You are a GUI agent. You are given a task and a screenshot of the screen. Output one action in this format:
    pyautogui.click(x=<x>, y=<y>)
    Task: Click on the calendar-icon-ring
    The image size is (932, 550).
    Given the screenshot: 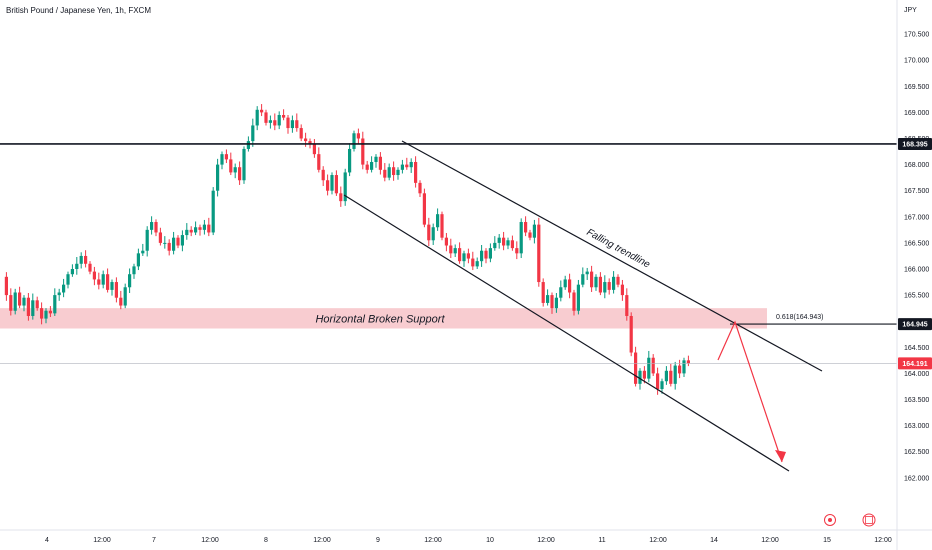 What is the action you would take?
    pyautogui.click(x=869, y=520)
    